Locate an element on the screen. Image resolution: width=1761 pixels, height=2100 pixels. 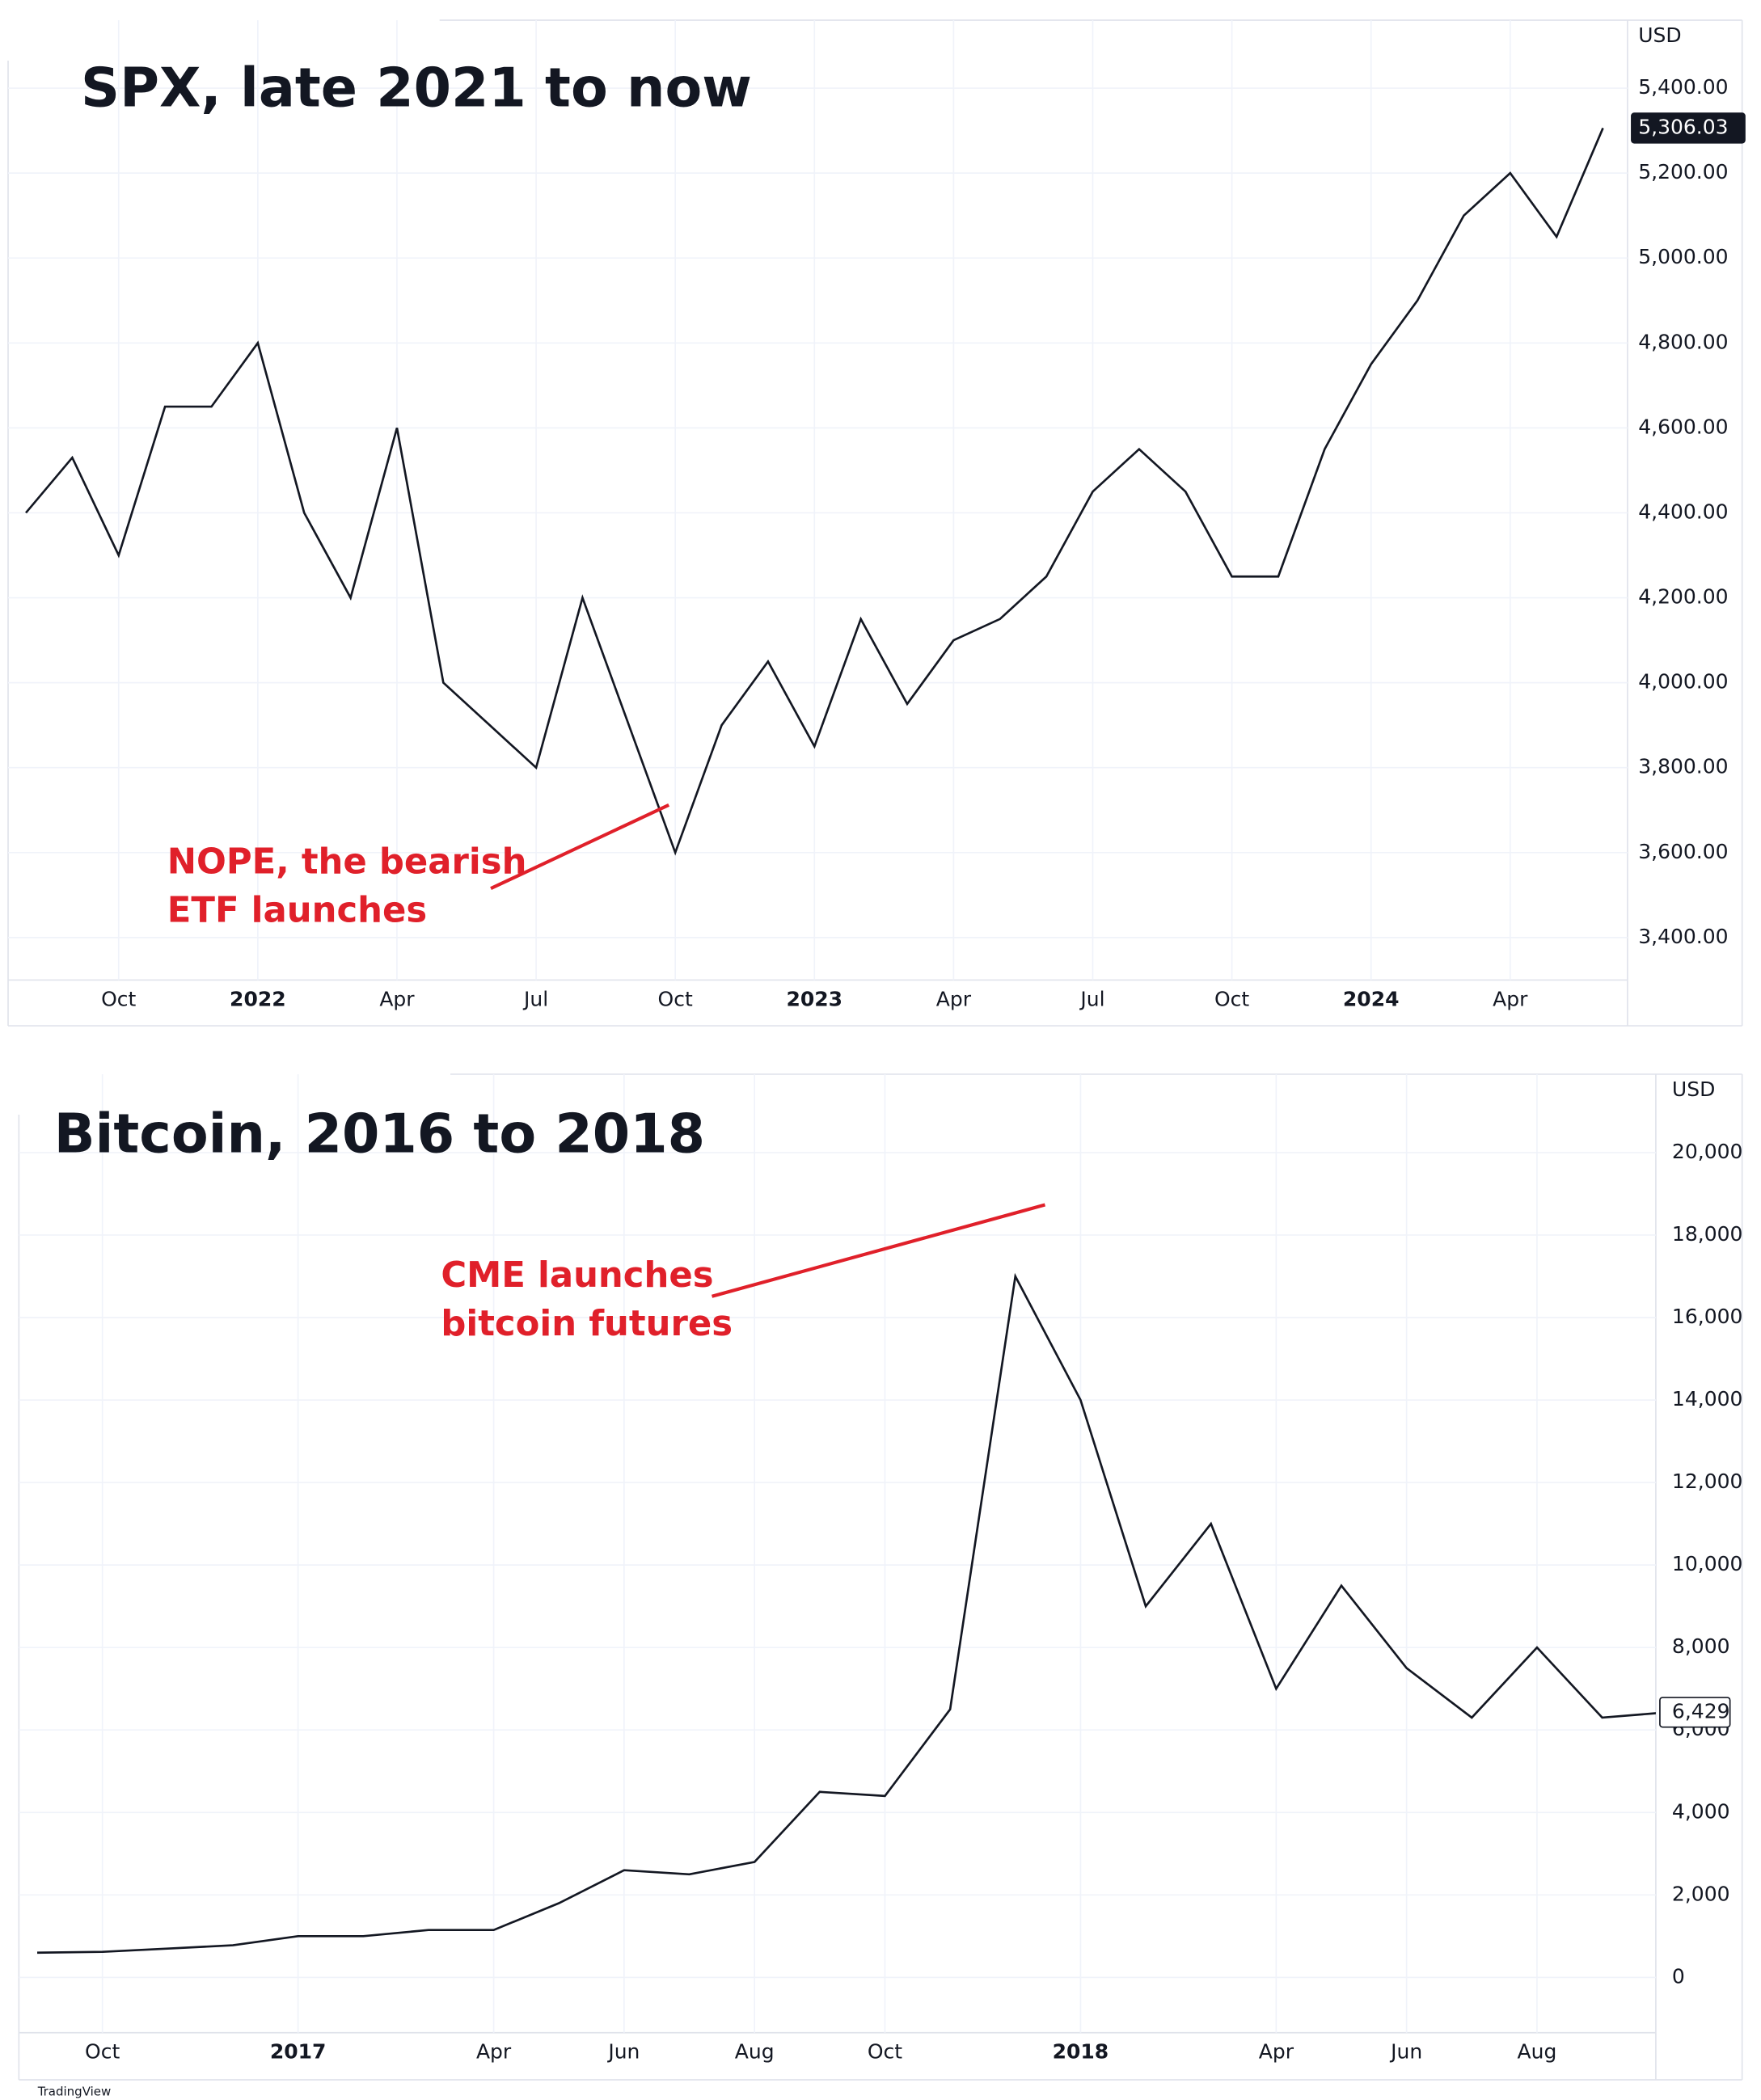
y-tick-label: 5,200.00 is located at coordinates (1683, 171).